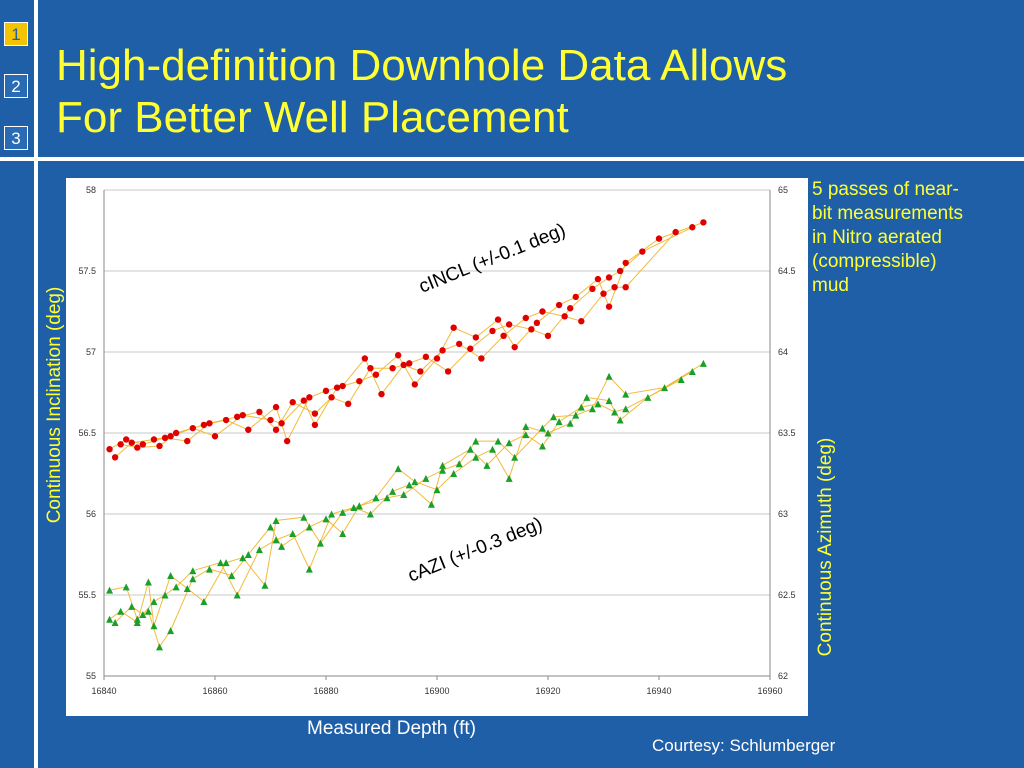 The height and width of the screenshot is (768, 1024). Describe the element at coordinates (91, 514) in the screenshot. I see `y-tick-left-label: 56` at that location.